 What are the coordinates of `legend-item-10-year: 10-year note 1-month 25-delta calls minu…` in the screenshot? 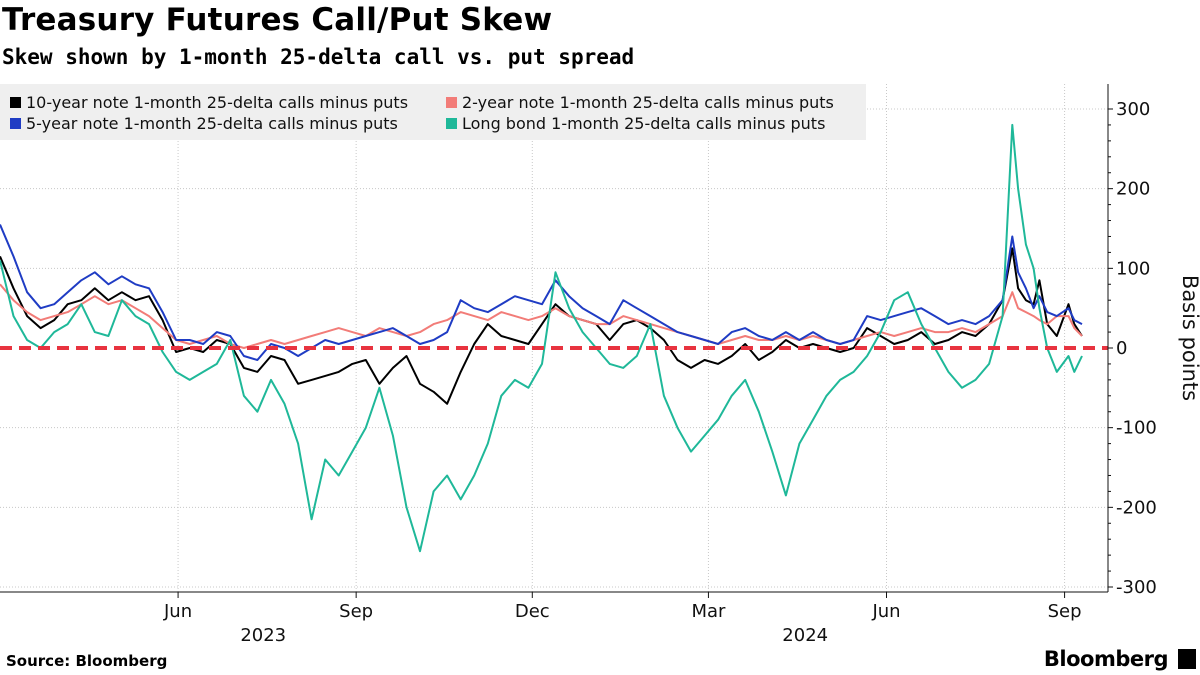 It's located at (209, 102).